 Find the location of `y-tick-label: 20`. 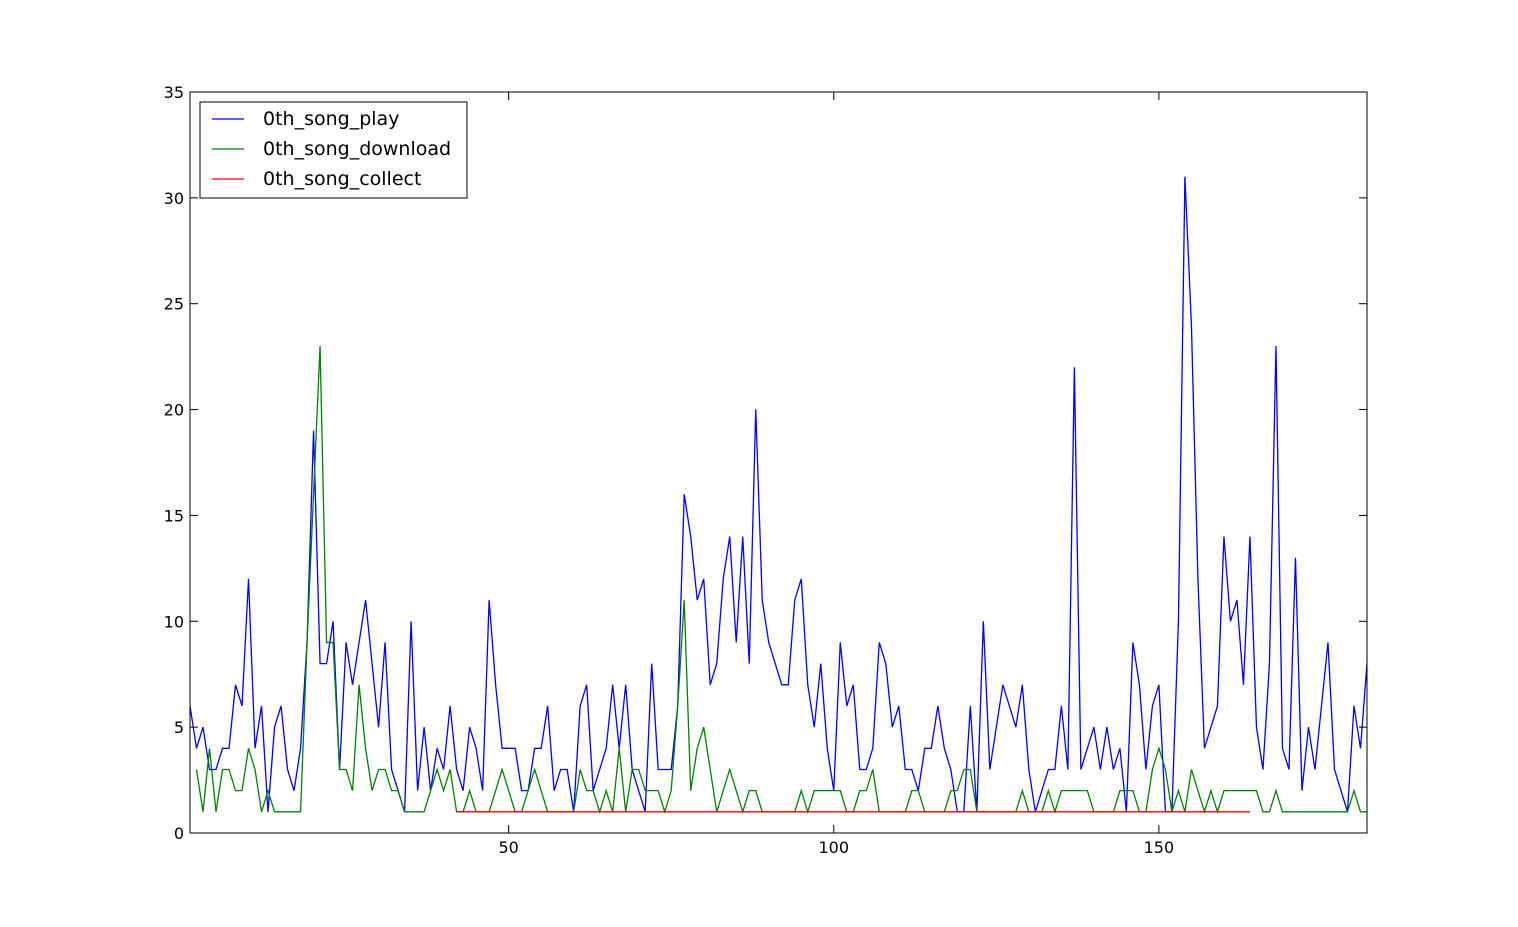

y-tick-label: 20 is located at coordinates (174, 410).